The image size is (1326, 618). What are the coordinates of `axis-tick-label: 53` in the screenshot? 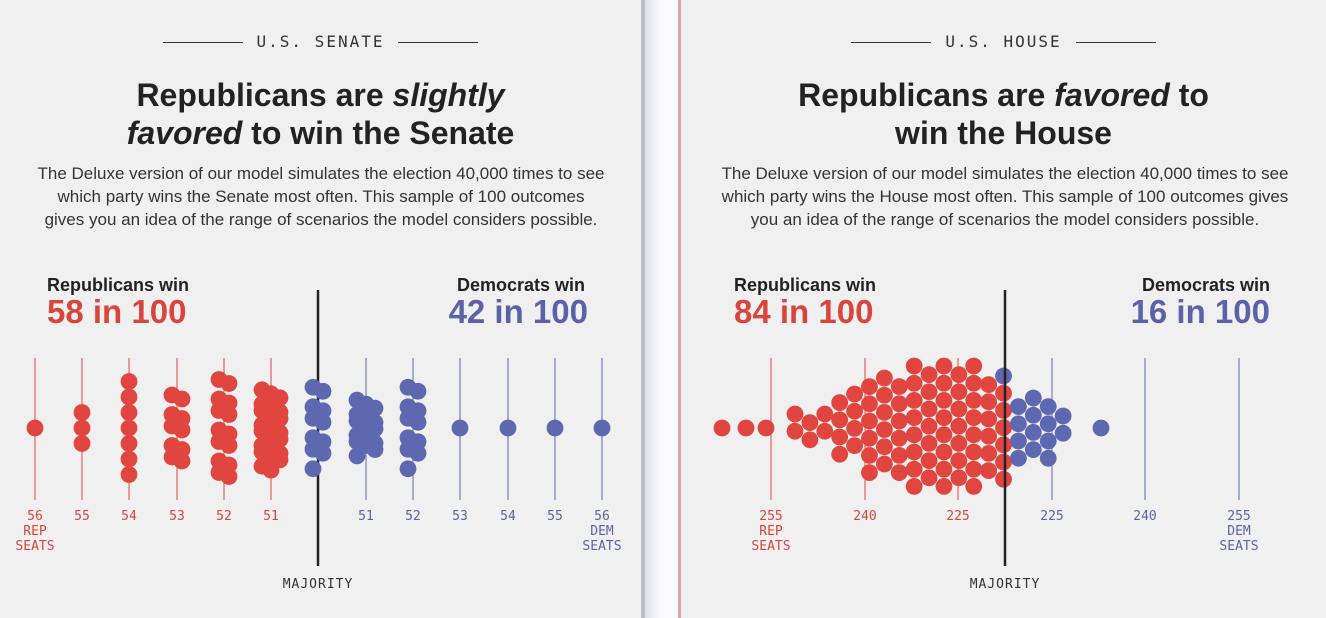 It's located at (460, 516).